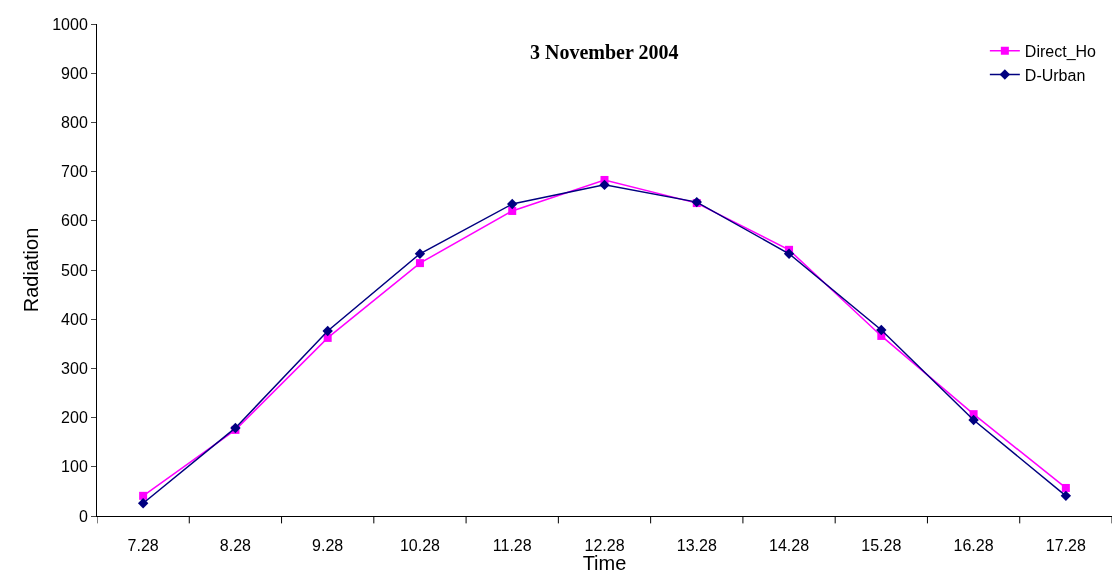 The height and width of the screenshot is (574, 1114). Describe the element at coordinates (30, 270) in the screenshot. I see `y-axis-title: Radiation` at that location.